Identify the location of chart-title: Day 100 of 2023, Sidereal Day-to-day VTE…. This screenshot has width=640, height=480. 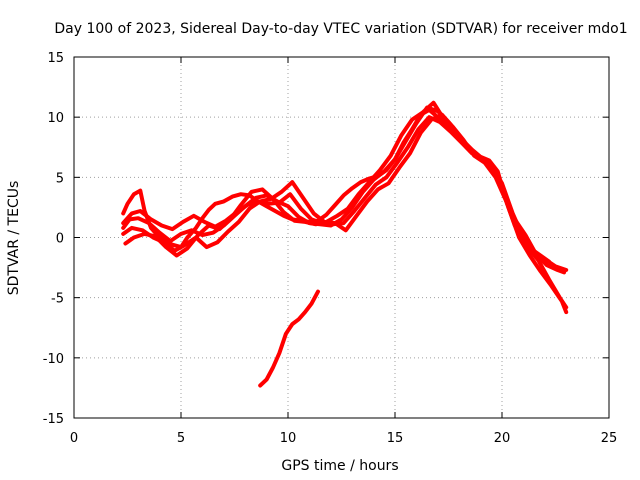
(340, 29).